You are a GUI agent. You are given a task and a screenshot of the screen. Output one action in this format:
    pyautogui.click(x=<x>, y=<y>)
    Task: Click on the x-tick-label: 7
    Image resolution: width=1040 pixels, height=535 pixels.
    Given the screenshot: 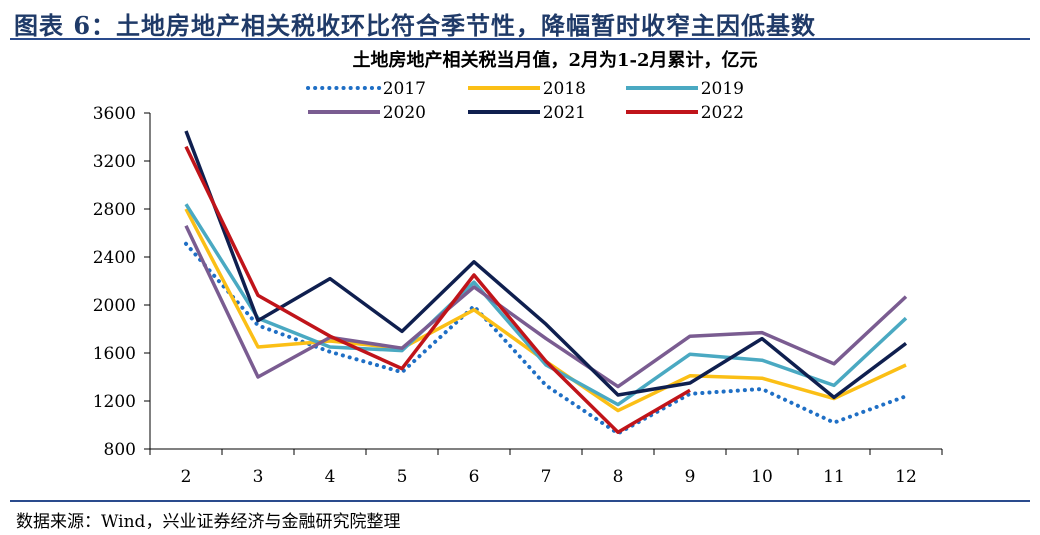 What is the action you would take?
    pyautogui.click(x=546, y=477)
    